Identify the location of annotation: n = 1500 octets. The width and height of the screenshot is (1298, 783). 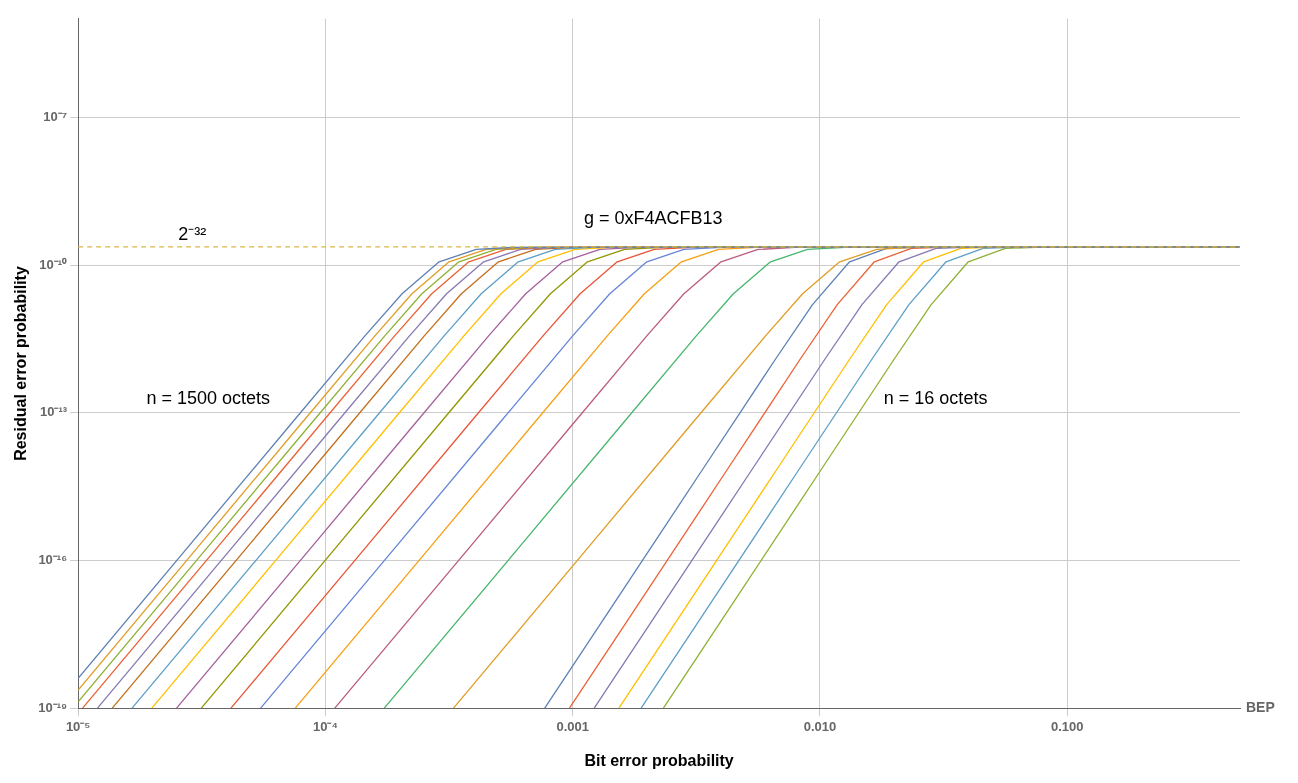
(208, 398).